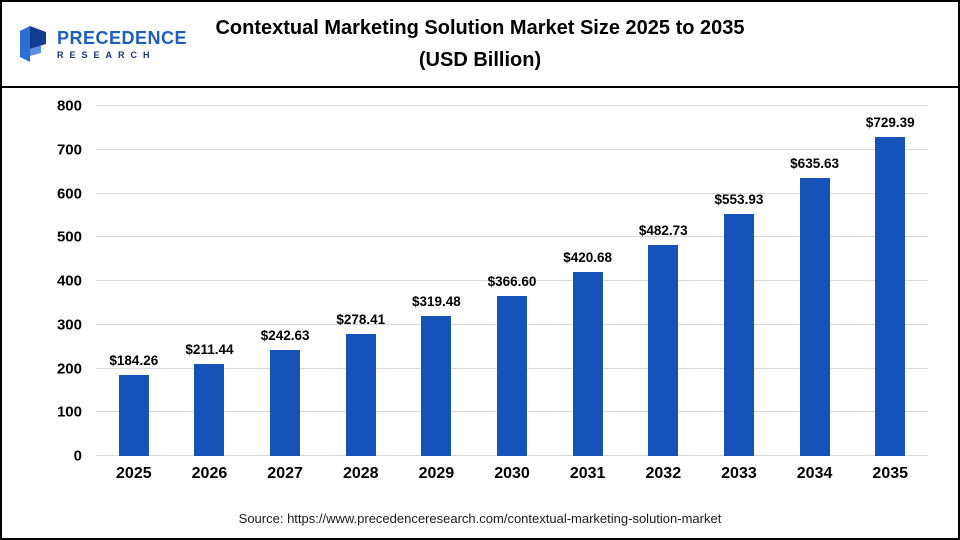 The image size is (960, 540). I want to click on bar-group: $482.73, so click(663, 281).